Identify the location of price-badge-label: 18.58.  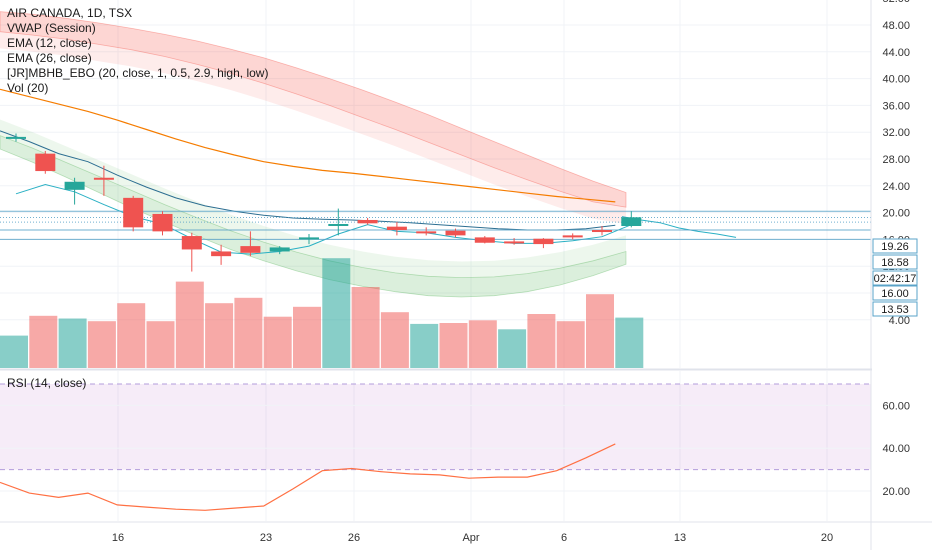
(895, 263).